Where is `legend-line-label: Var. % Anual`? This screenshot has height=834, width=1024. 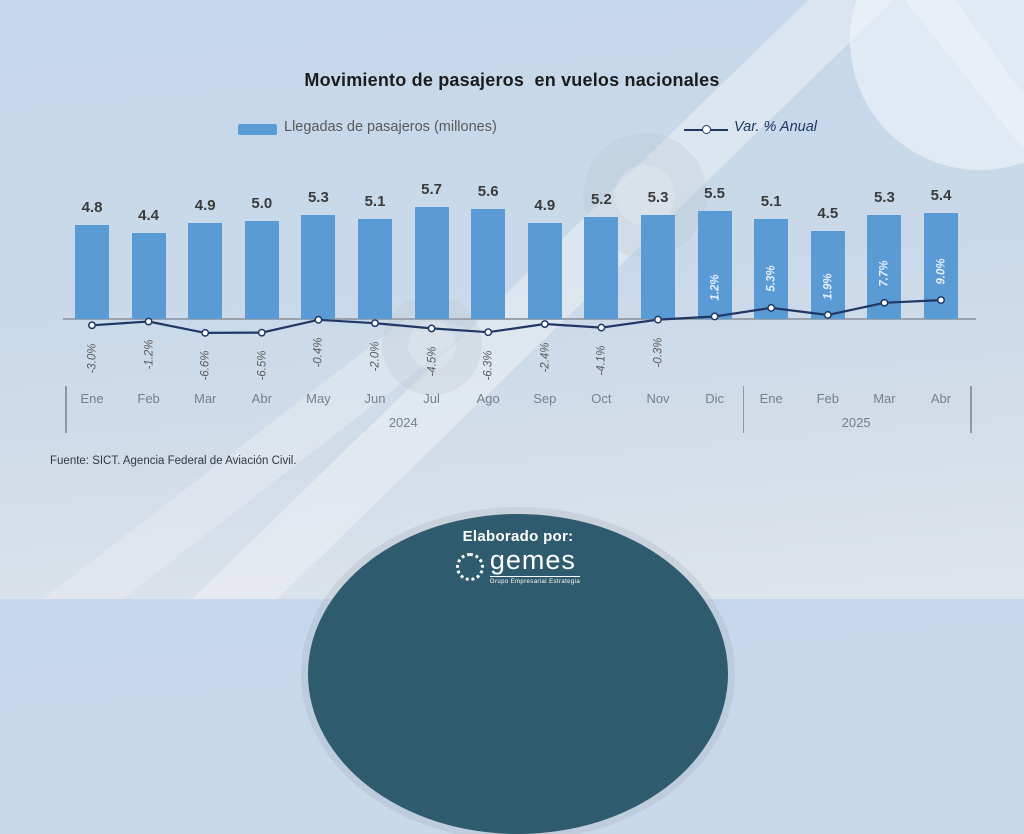
legend-line-label: Var. % Anual is located at coordinates (776, 127).